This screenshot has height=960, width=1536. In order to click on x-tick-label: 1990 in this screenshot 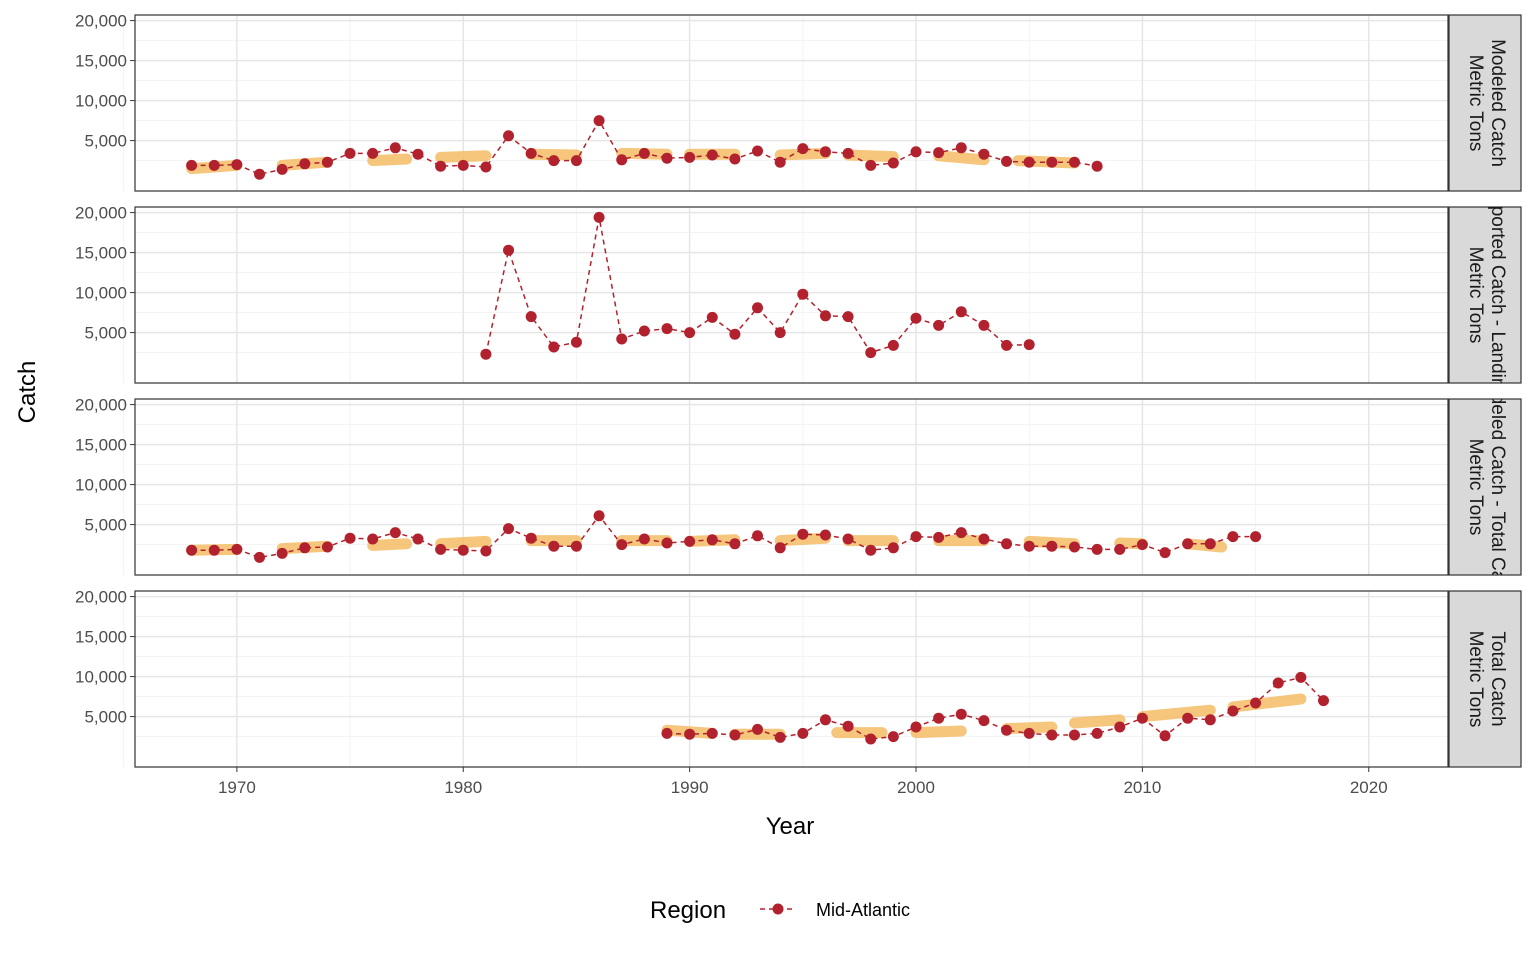, I will do `click(690, 787)`.